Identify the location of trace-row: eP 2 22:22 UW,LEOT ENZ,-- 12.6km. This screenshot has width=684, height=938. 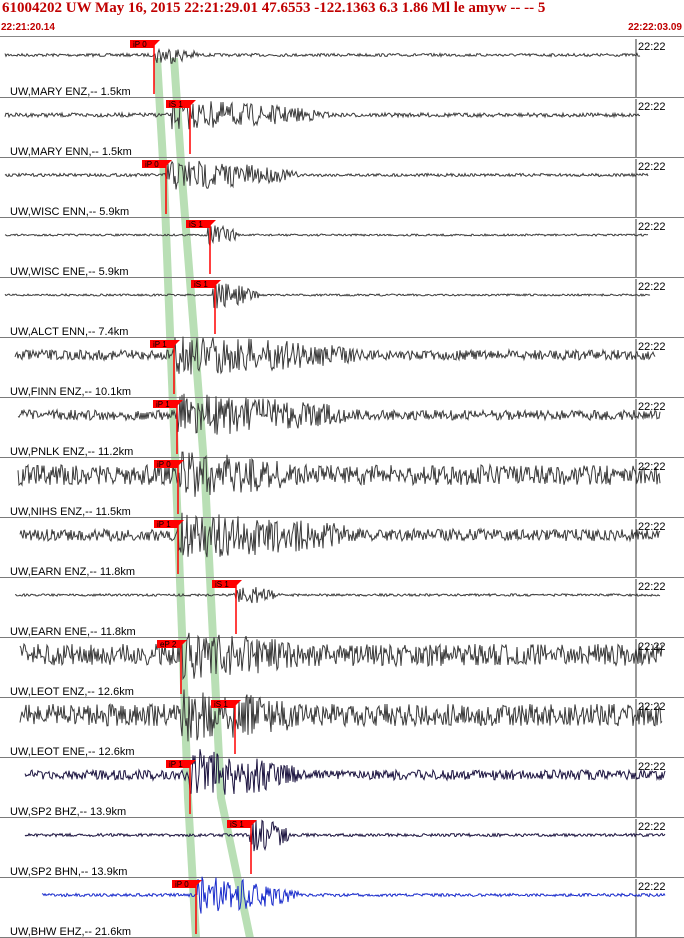
(342, 665).